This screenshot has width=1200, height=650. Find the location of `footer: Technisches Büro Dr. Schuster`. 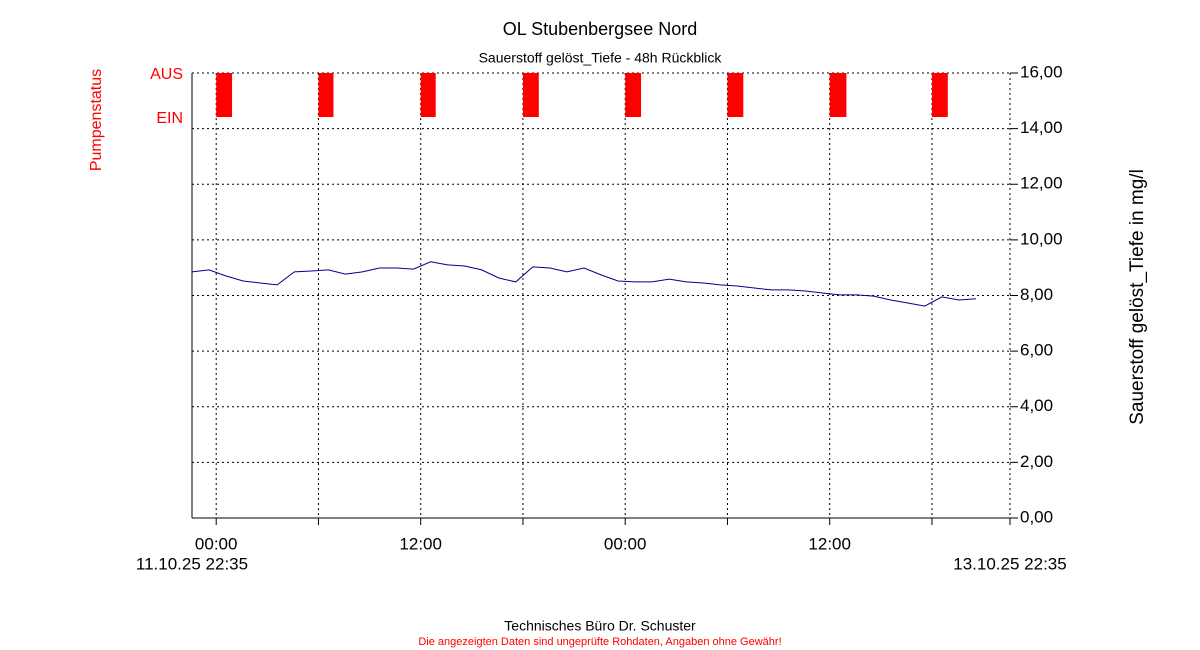

footer: Technisches Büro Dr. Schuster is located at coordinates (600, 626).